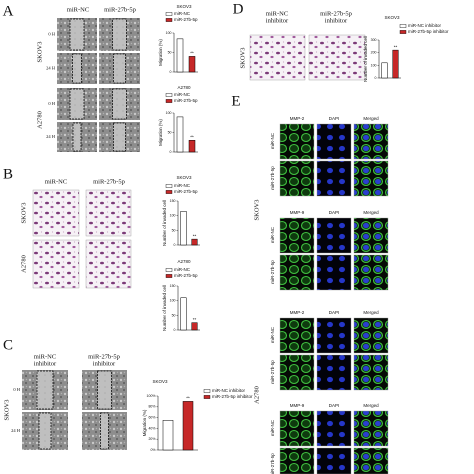 This screenshot has height=474, width=474. What do you see at coordinates (16, 430) in the screenshot?
I see `time-label: 24 H` at bounding box center [16, 430].